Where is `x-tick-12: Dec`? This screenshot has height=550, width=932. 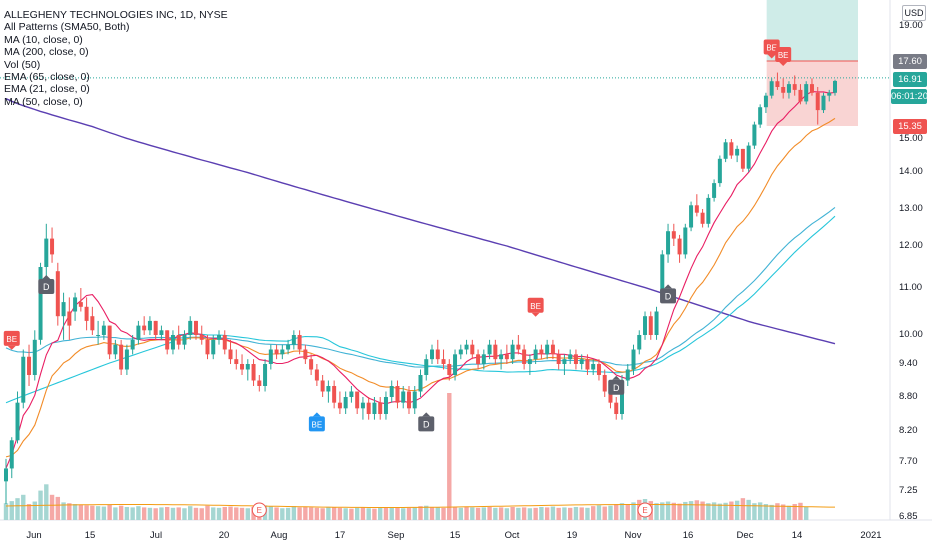
x-tick-12: Dec is located at coordinates (745, 535).